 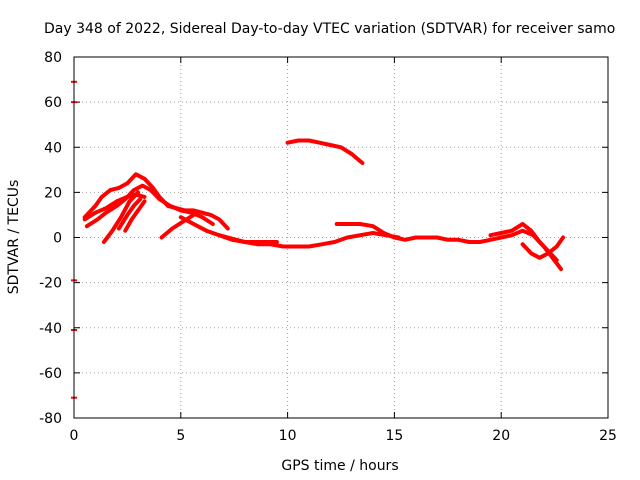 What do you see at coordinates (288, 436) in the screenshot?
I see `x-tick-label: 10` at bounding box center [288, 436].